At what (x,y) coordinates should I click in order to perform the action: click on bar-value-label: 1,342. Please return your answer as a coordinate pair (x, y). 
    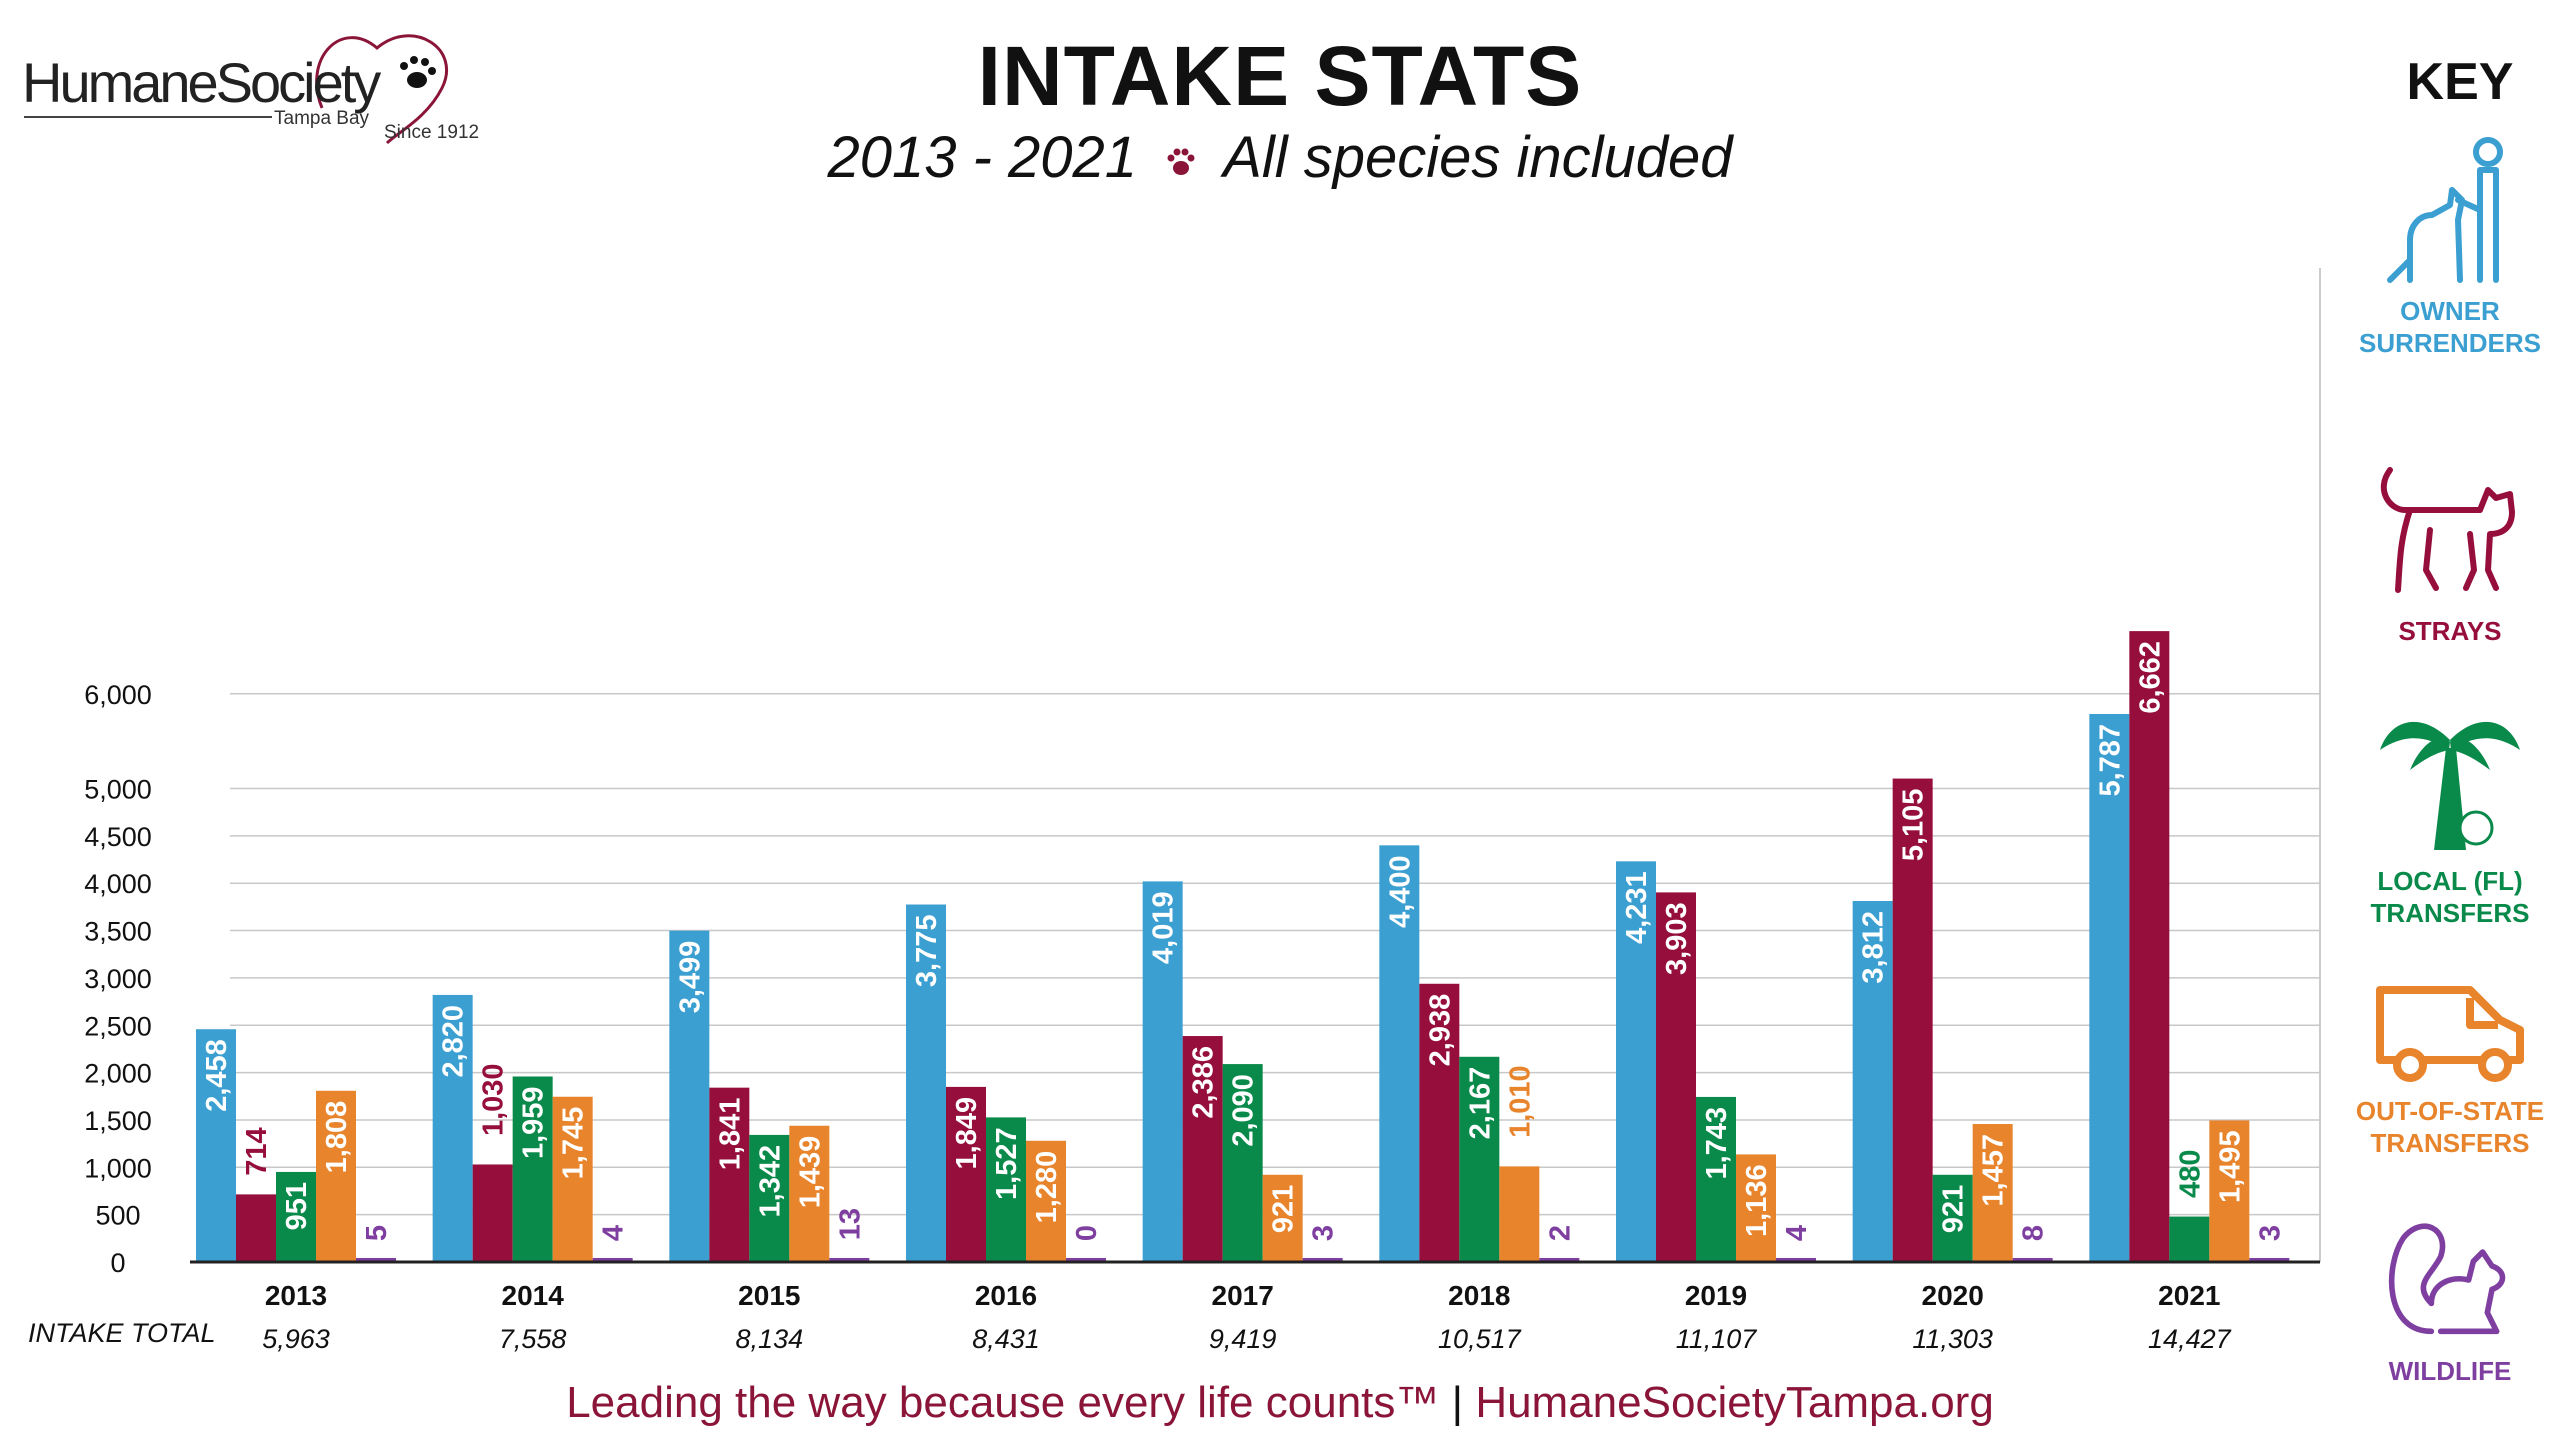
    Looking at the image, I should click on (770, 1181).